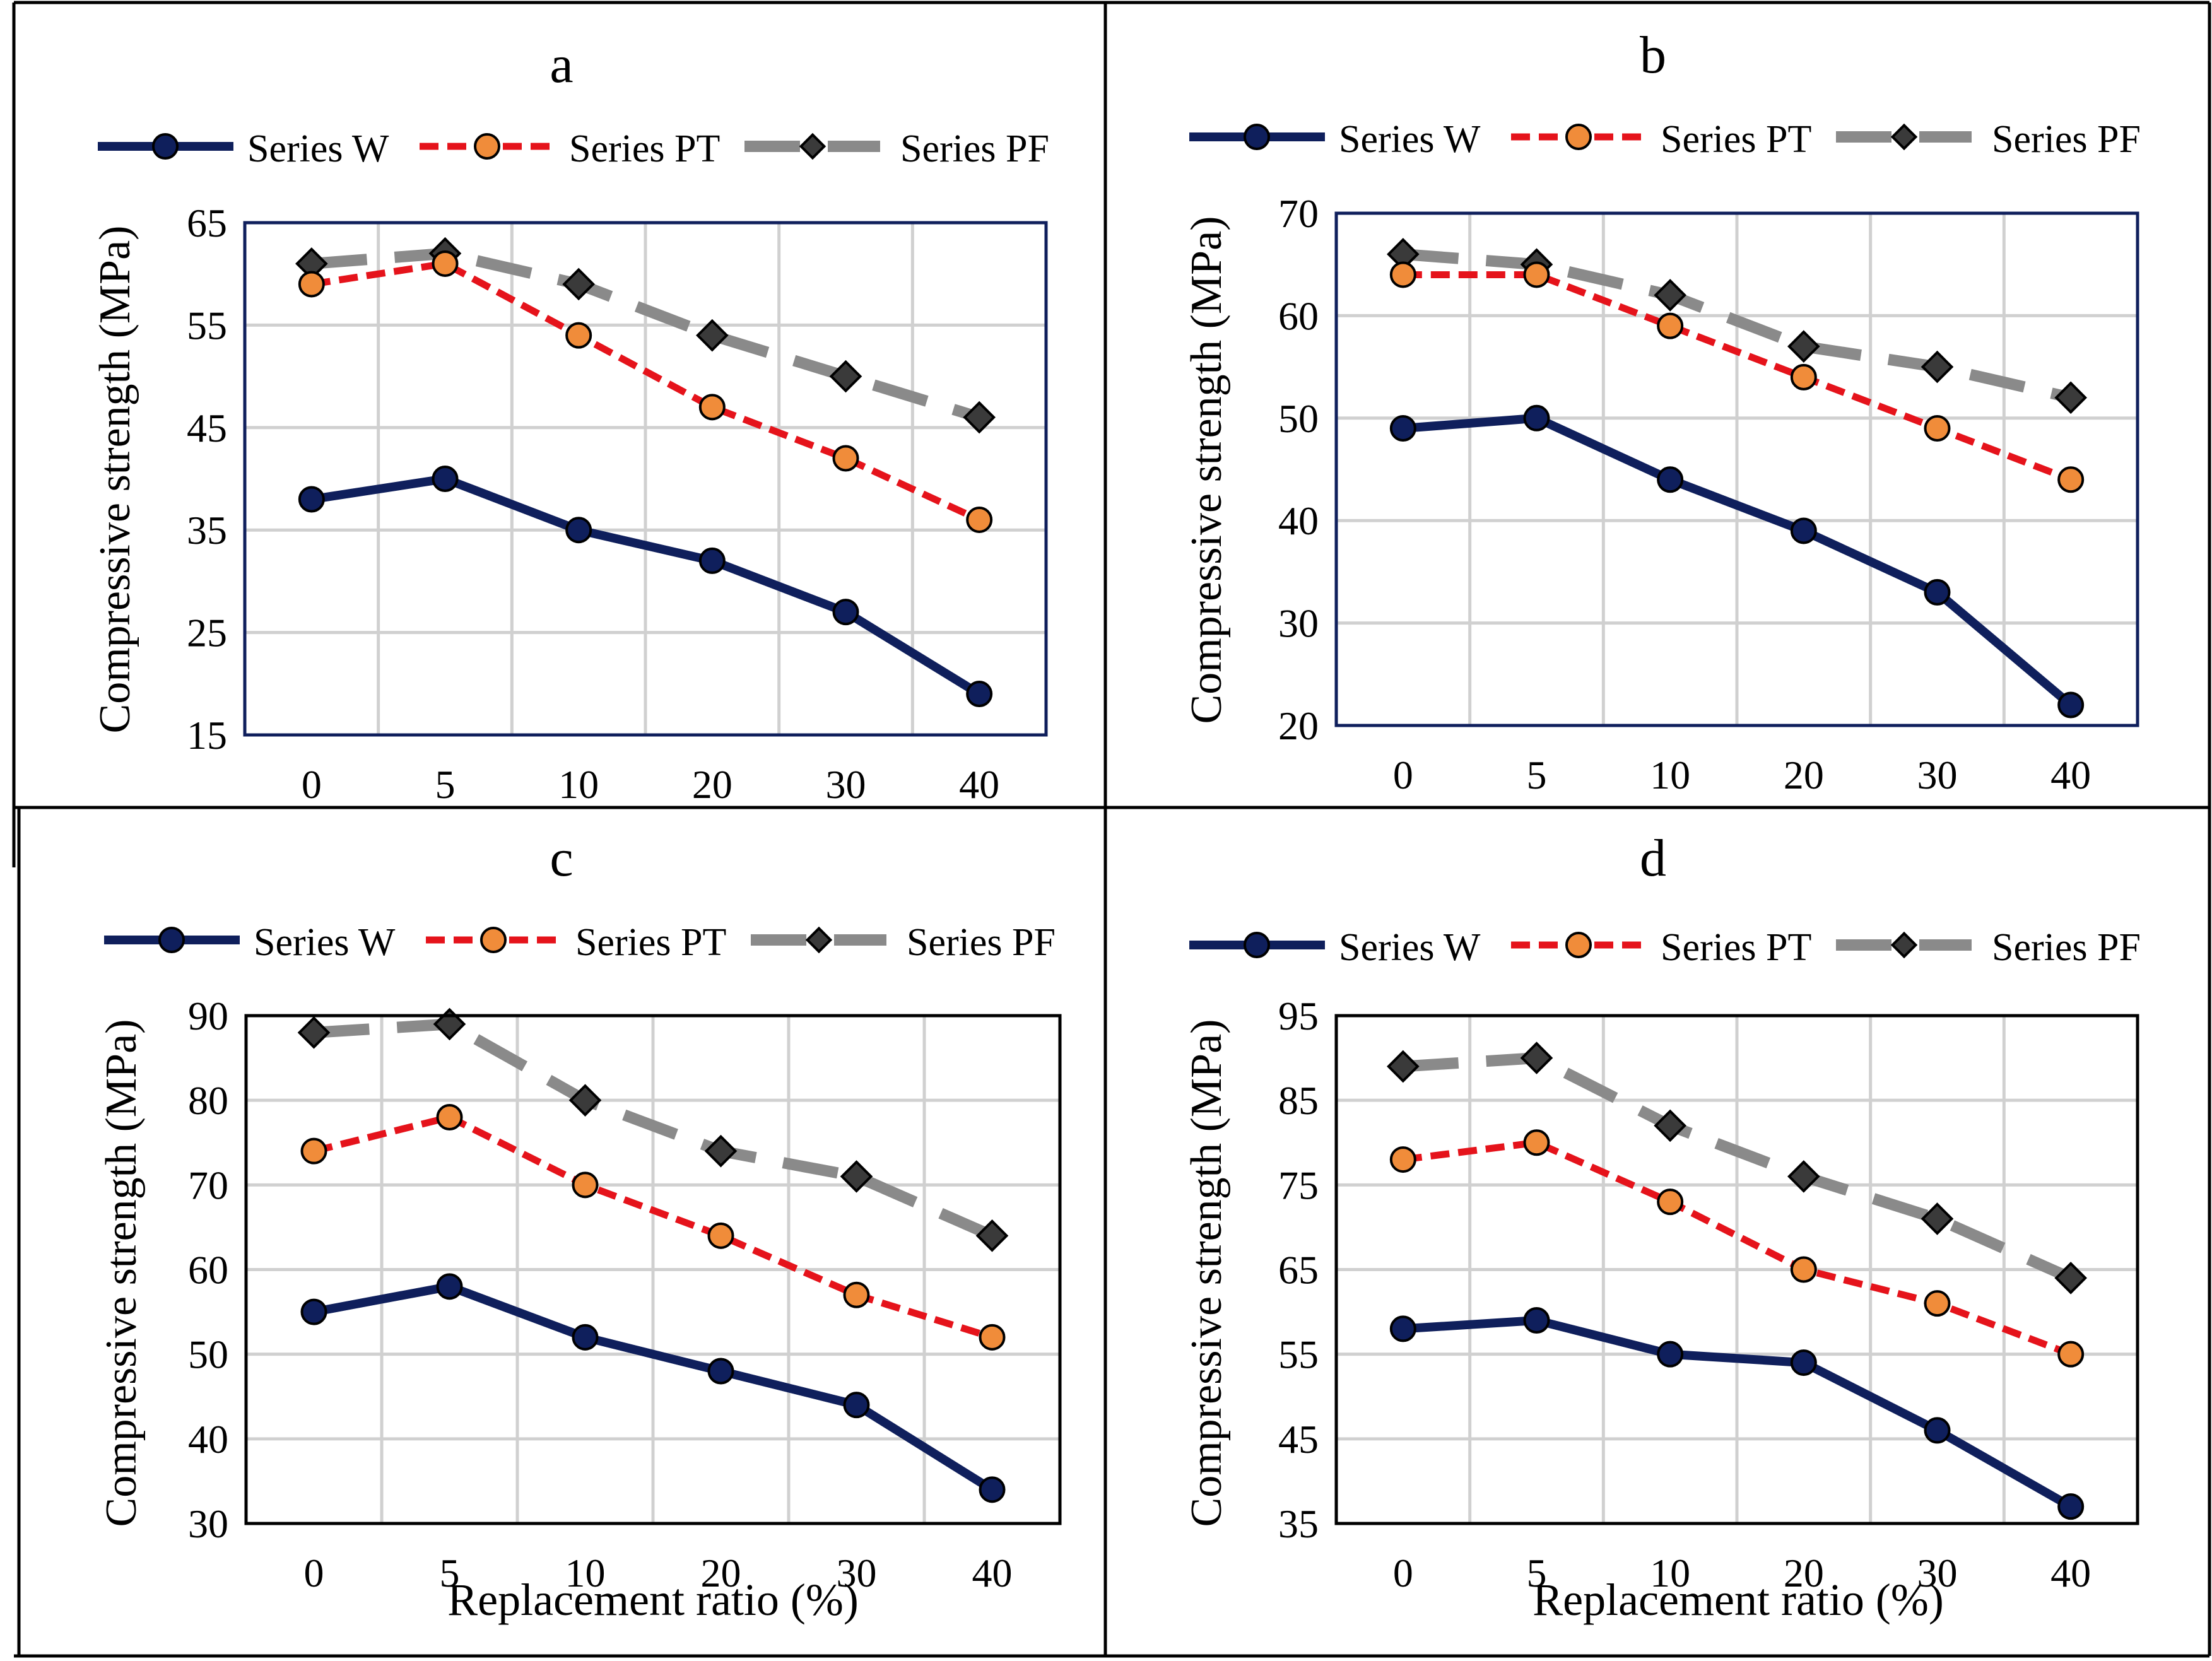 This screenshot has width=2212, height=1661. I want to click on x-tick-label: 0, so click(1403, 775).